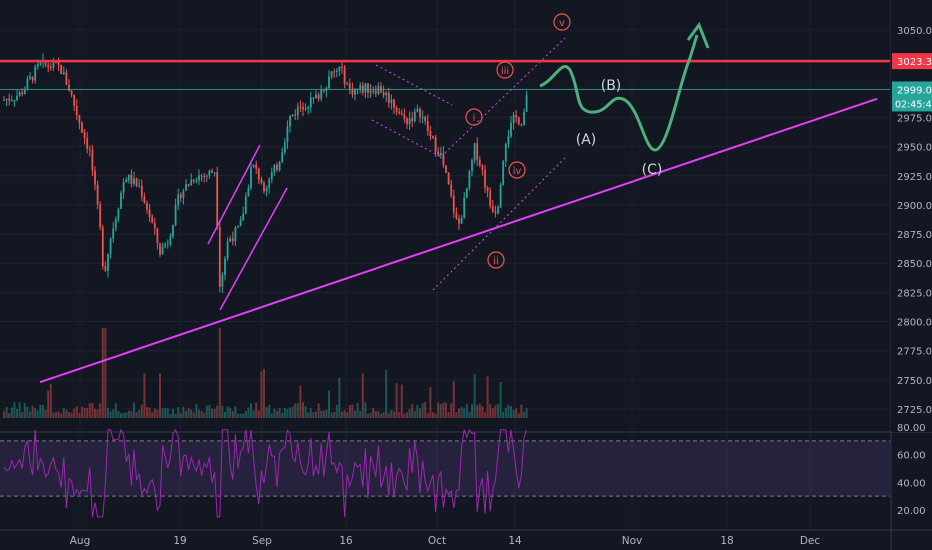 The image size is (932, 550). Describe the element at coordinates (515, 541) in the screenshot. I see `time-tick-label: 14` at that location.